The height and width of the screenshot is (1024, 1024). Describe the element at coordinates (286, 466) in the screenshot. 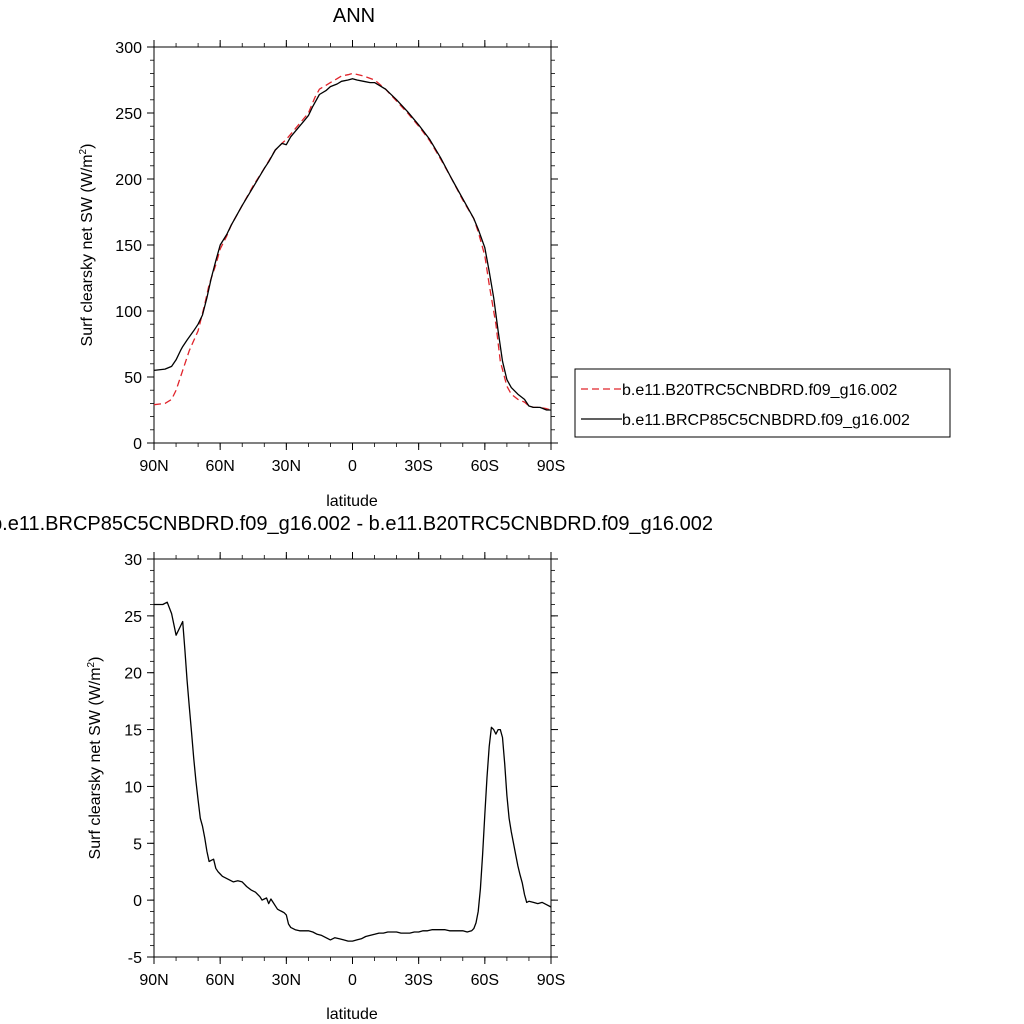

I see `top-x-tick-label-2: 30N` at that location.